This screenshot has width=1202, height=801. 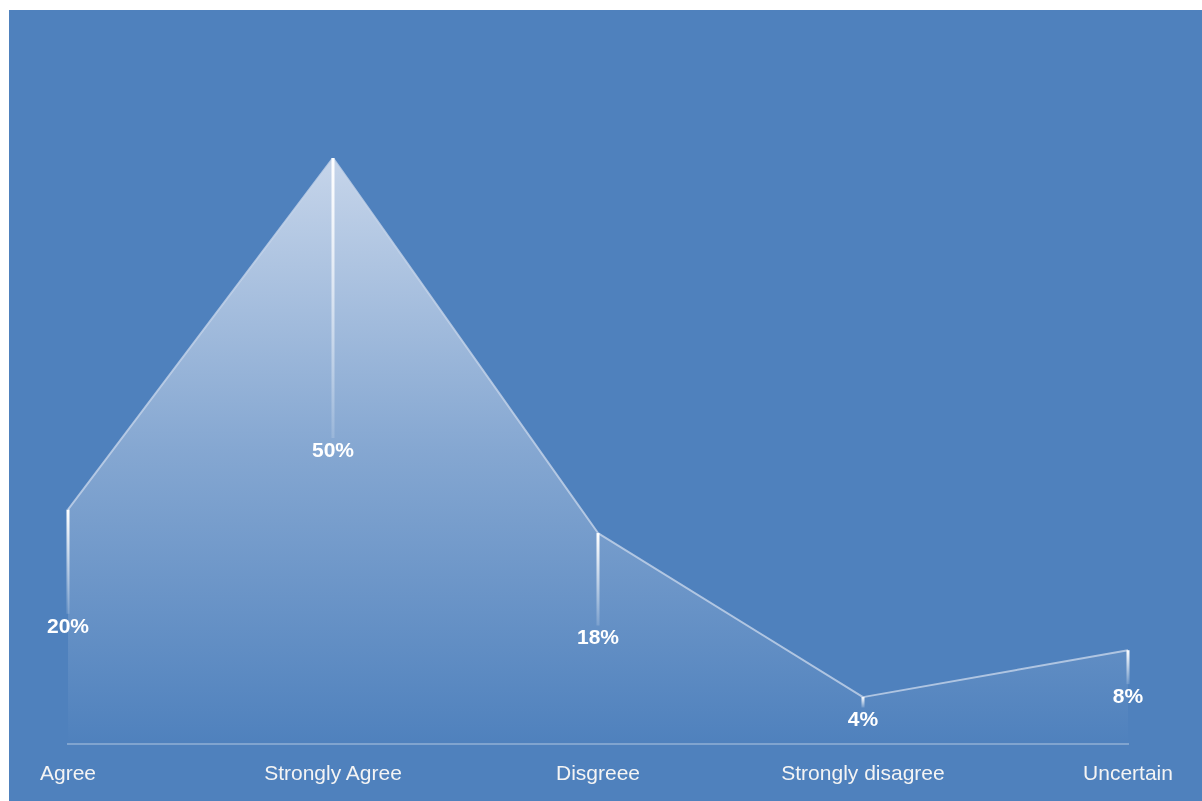 I want to click on x-tick-label: Strongly Agree, so click(x=333, y=773).